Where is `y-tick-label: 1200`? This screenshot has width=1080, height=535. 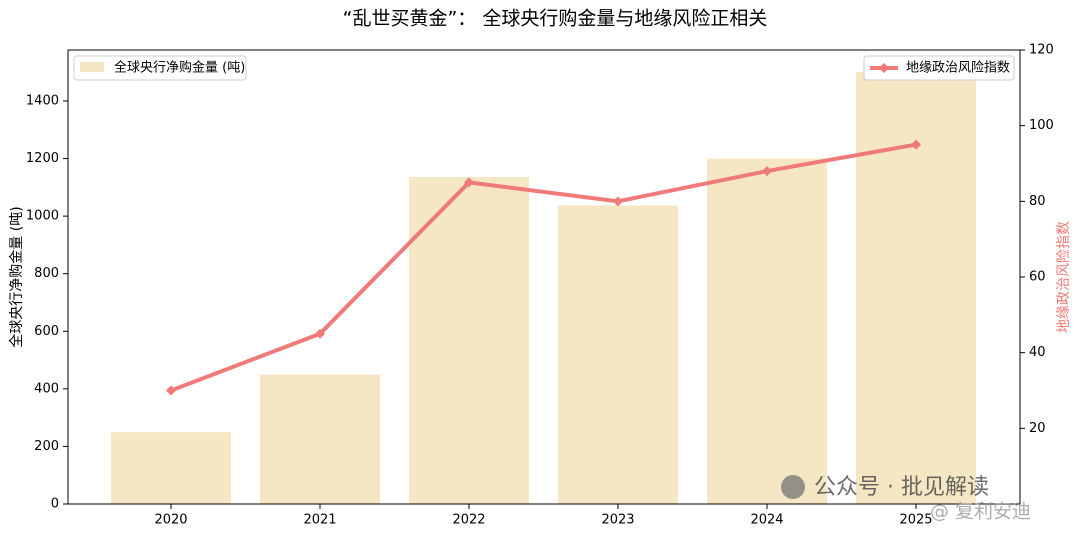 y-tick-label: 1200 is located at coordinates (42, 158).